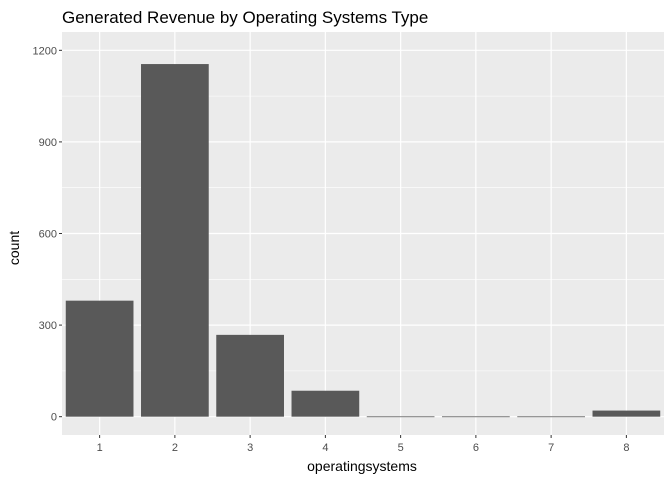 The width and height of the screenshot is (672, 480). I want to click on y-tick-label: 900, so click(48, 143).